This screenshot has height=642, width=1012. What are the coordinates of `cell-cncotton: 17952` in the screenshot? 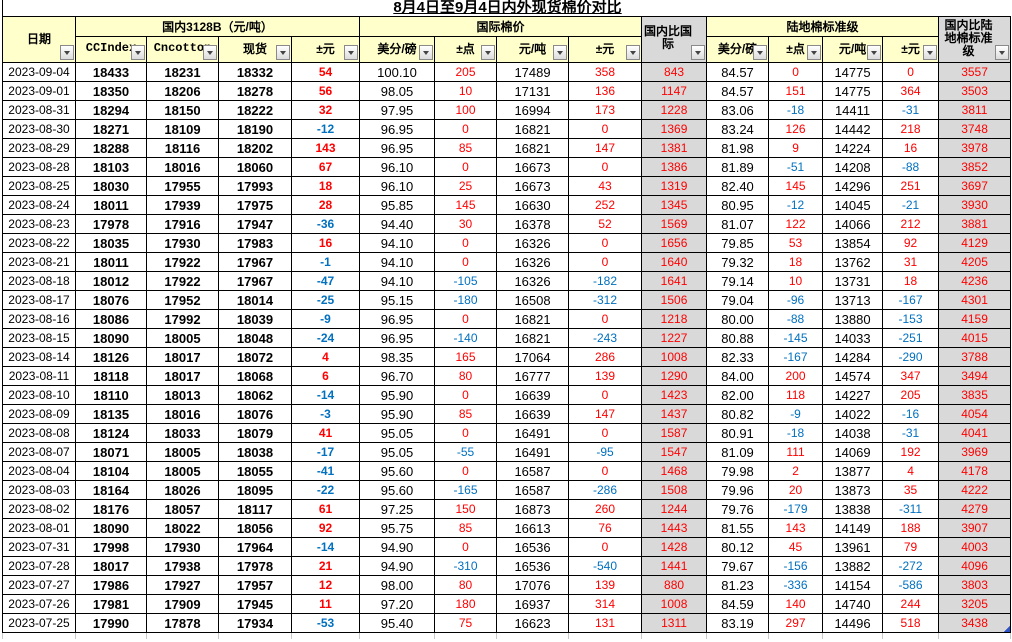 It's located at (182, 300).